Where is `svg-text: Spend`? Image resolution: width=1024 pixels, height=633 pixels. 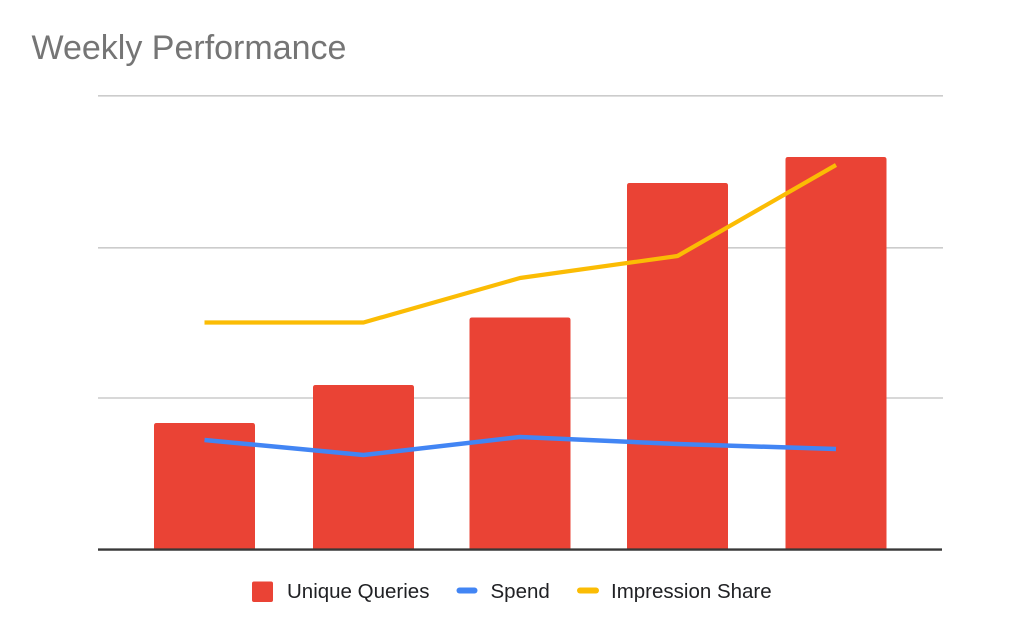 svg-text: Spend is located at coordinates (520, 591).